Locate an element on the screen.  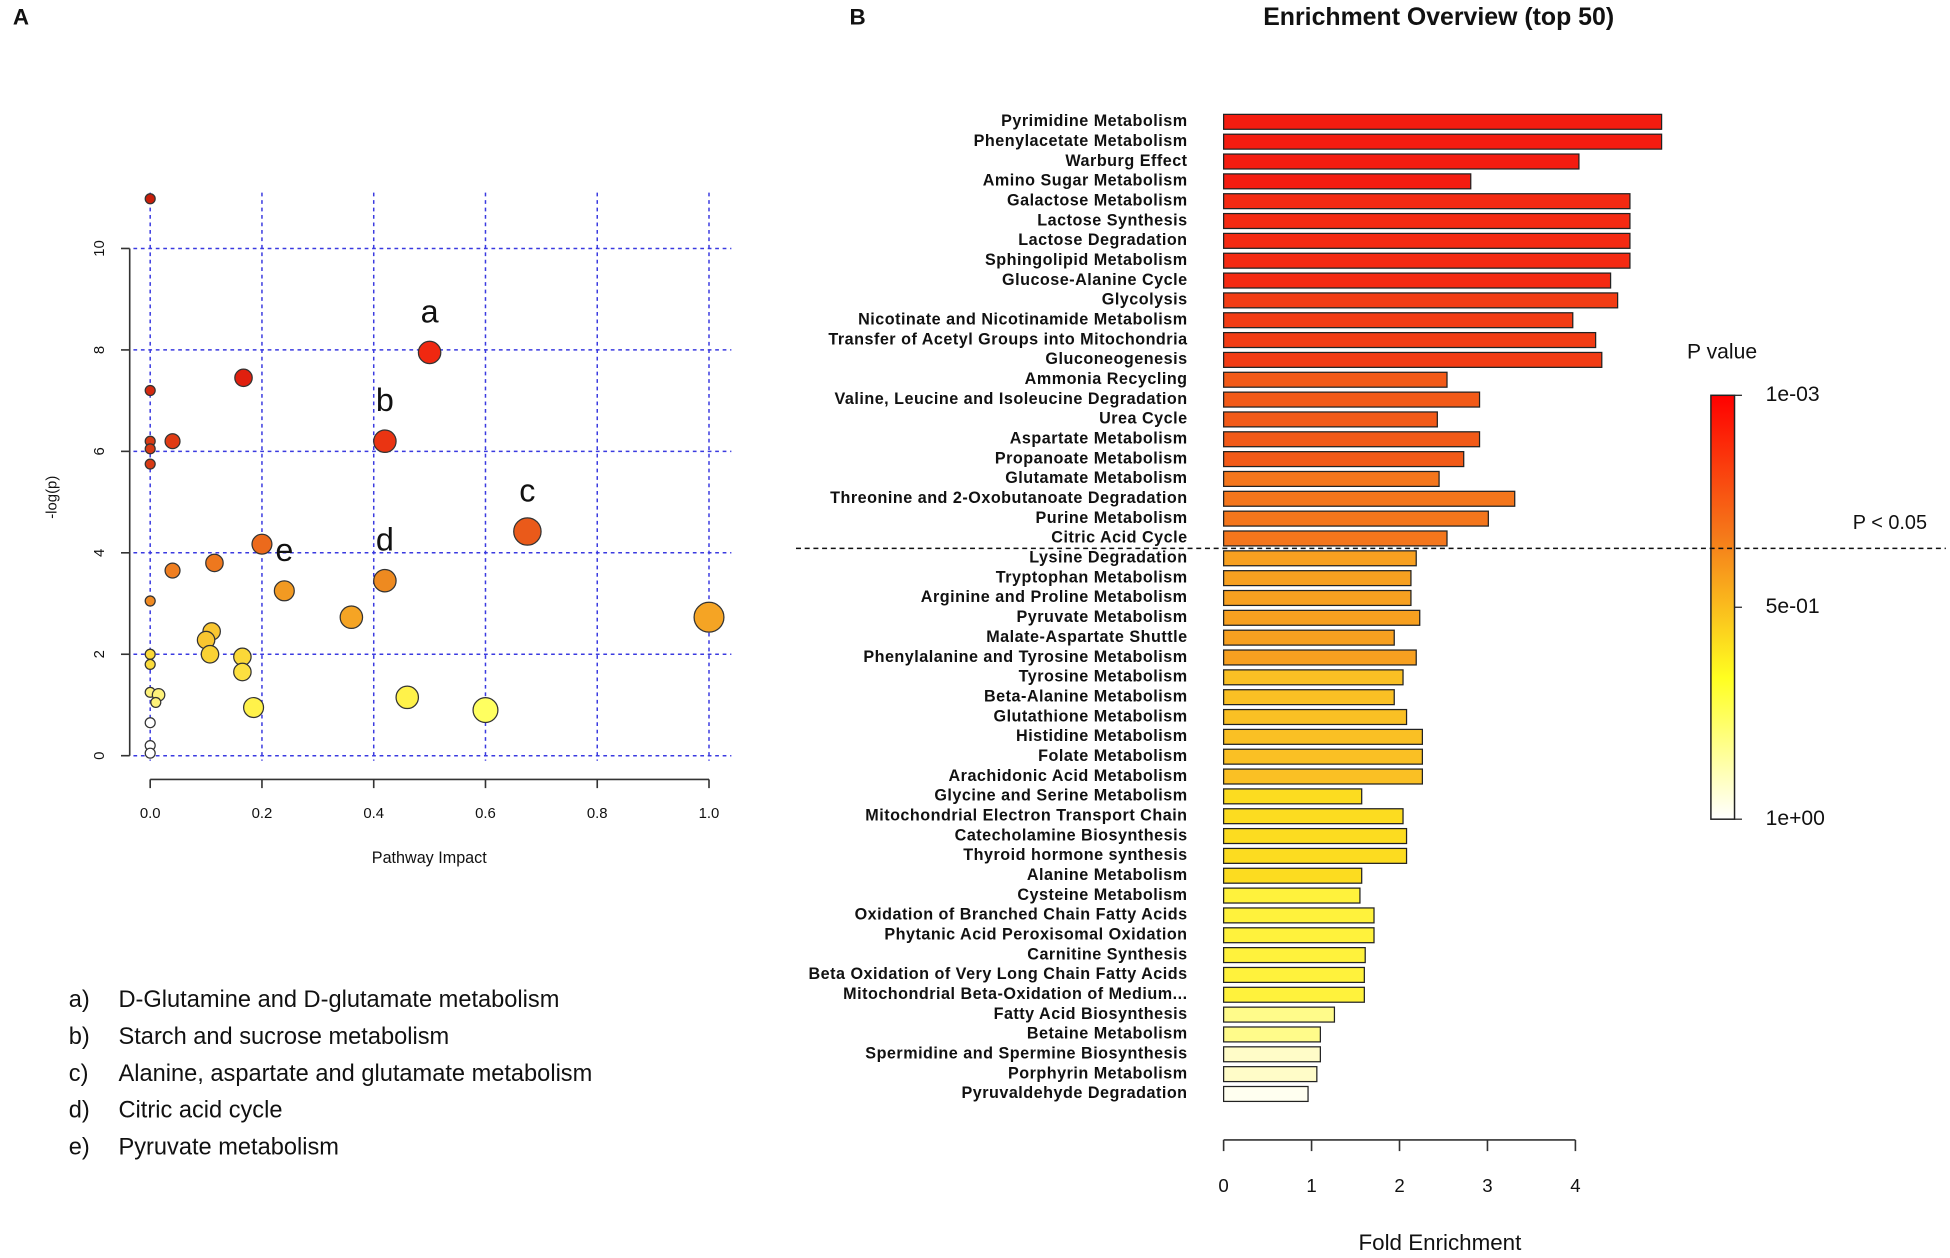
x-tick-label: 0.6 is located at coordinates (485, 814).